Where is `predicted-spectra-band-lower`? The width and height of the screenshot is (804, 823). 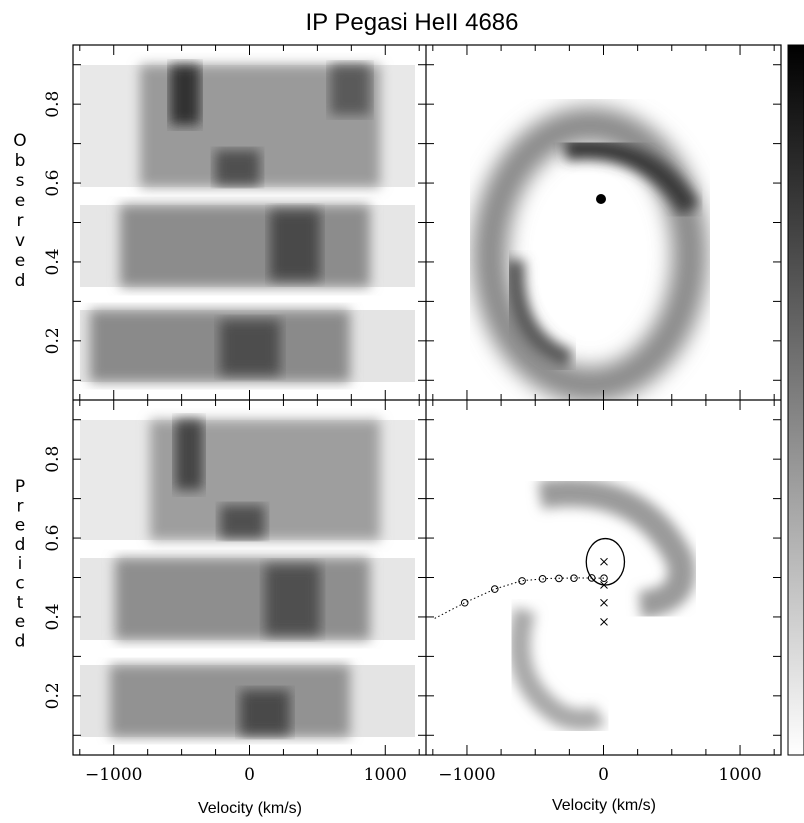
predicted-spectra-band-lower is located at coordinates (247, 701).